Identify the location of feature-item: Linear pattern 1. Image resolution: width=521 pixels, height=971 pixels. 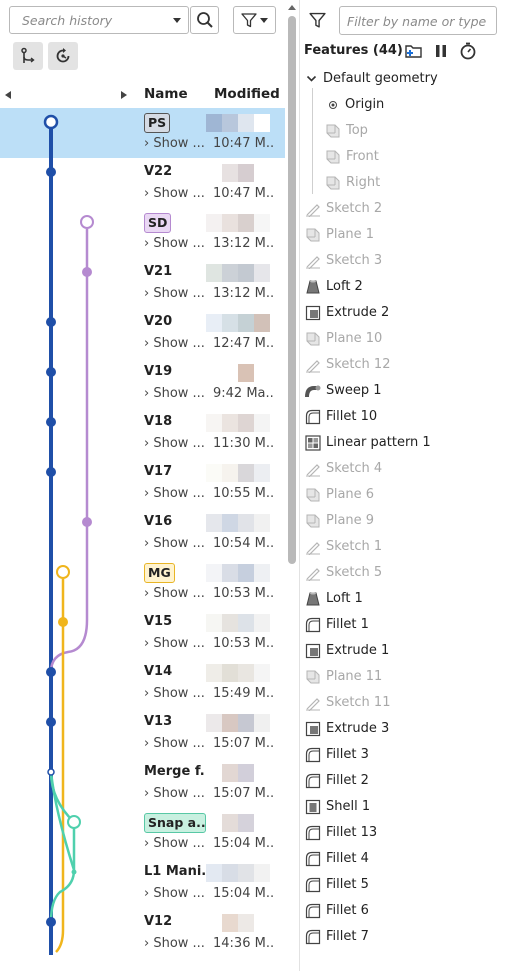
(411, 443).